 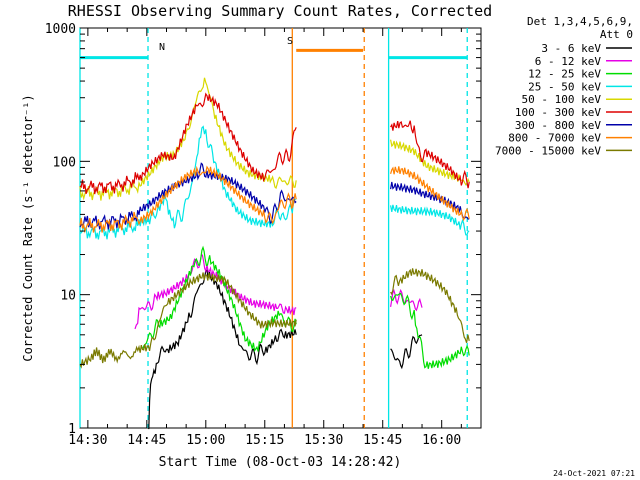 I want to click on x-tick-label: 14:30, so click(x=87, y=440).